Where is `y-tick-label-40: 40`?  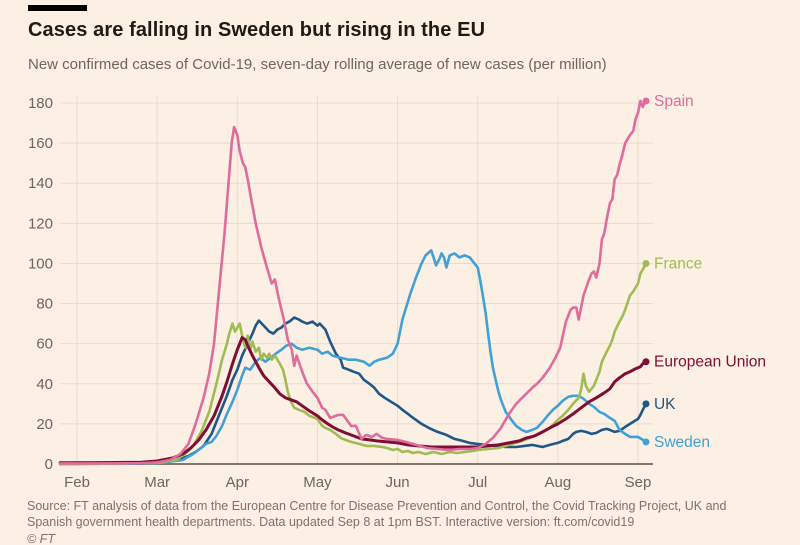 y-tick-label-40: 40 is located at coordinates (44, 384).